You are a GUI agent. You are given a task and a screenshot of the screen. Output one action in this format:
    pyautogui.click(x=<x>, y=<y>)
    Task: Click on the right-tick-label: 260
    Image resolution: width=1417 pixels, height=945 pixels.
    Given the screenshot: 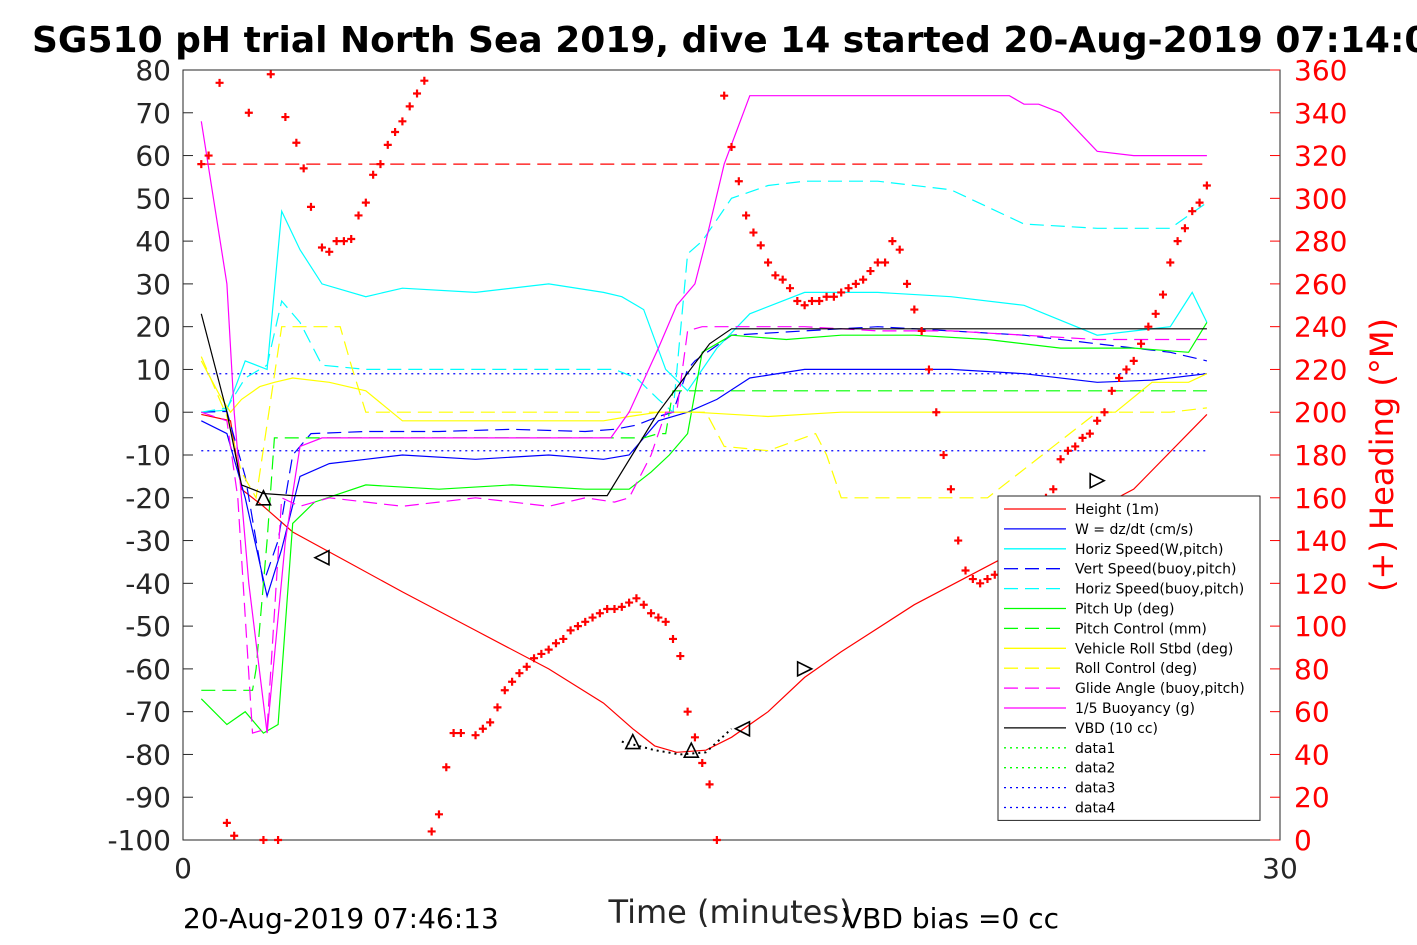 What is the action you would take?
    pyautogui.click(x=1320, y=284)
    